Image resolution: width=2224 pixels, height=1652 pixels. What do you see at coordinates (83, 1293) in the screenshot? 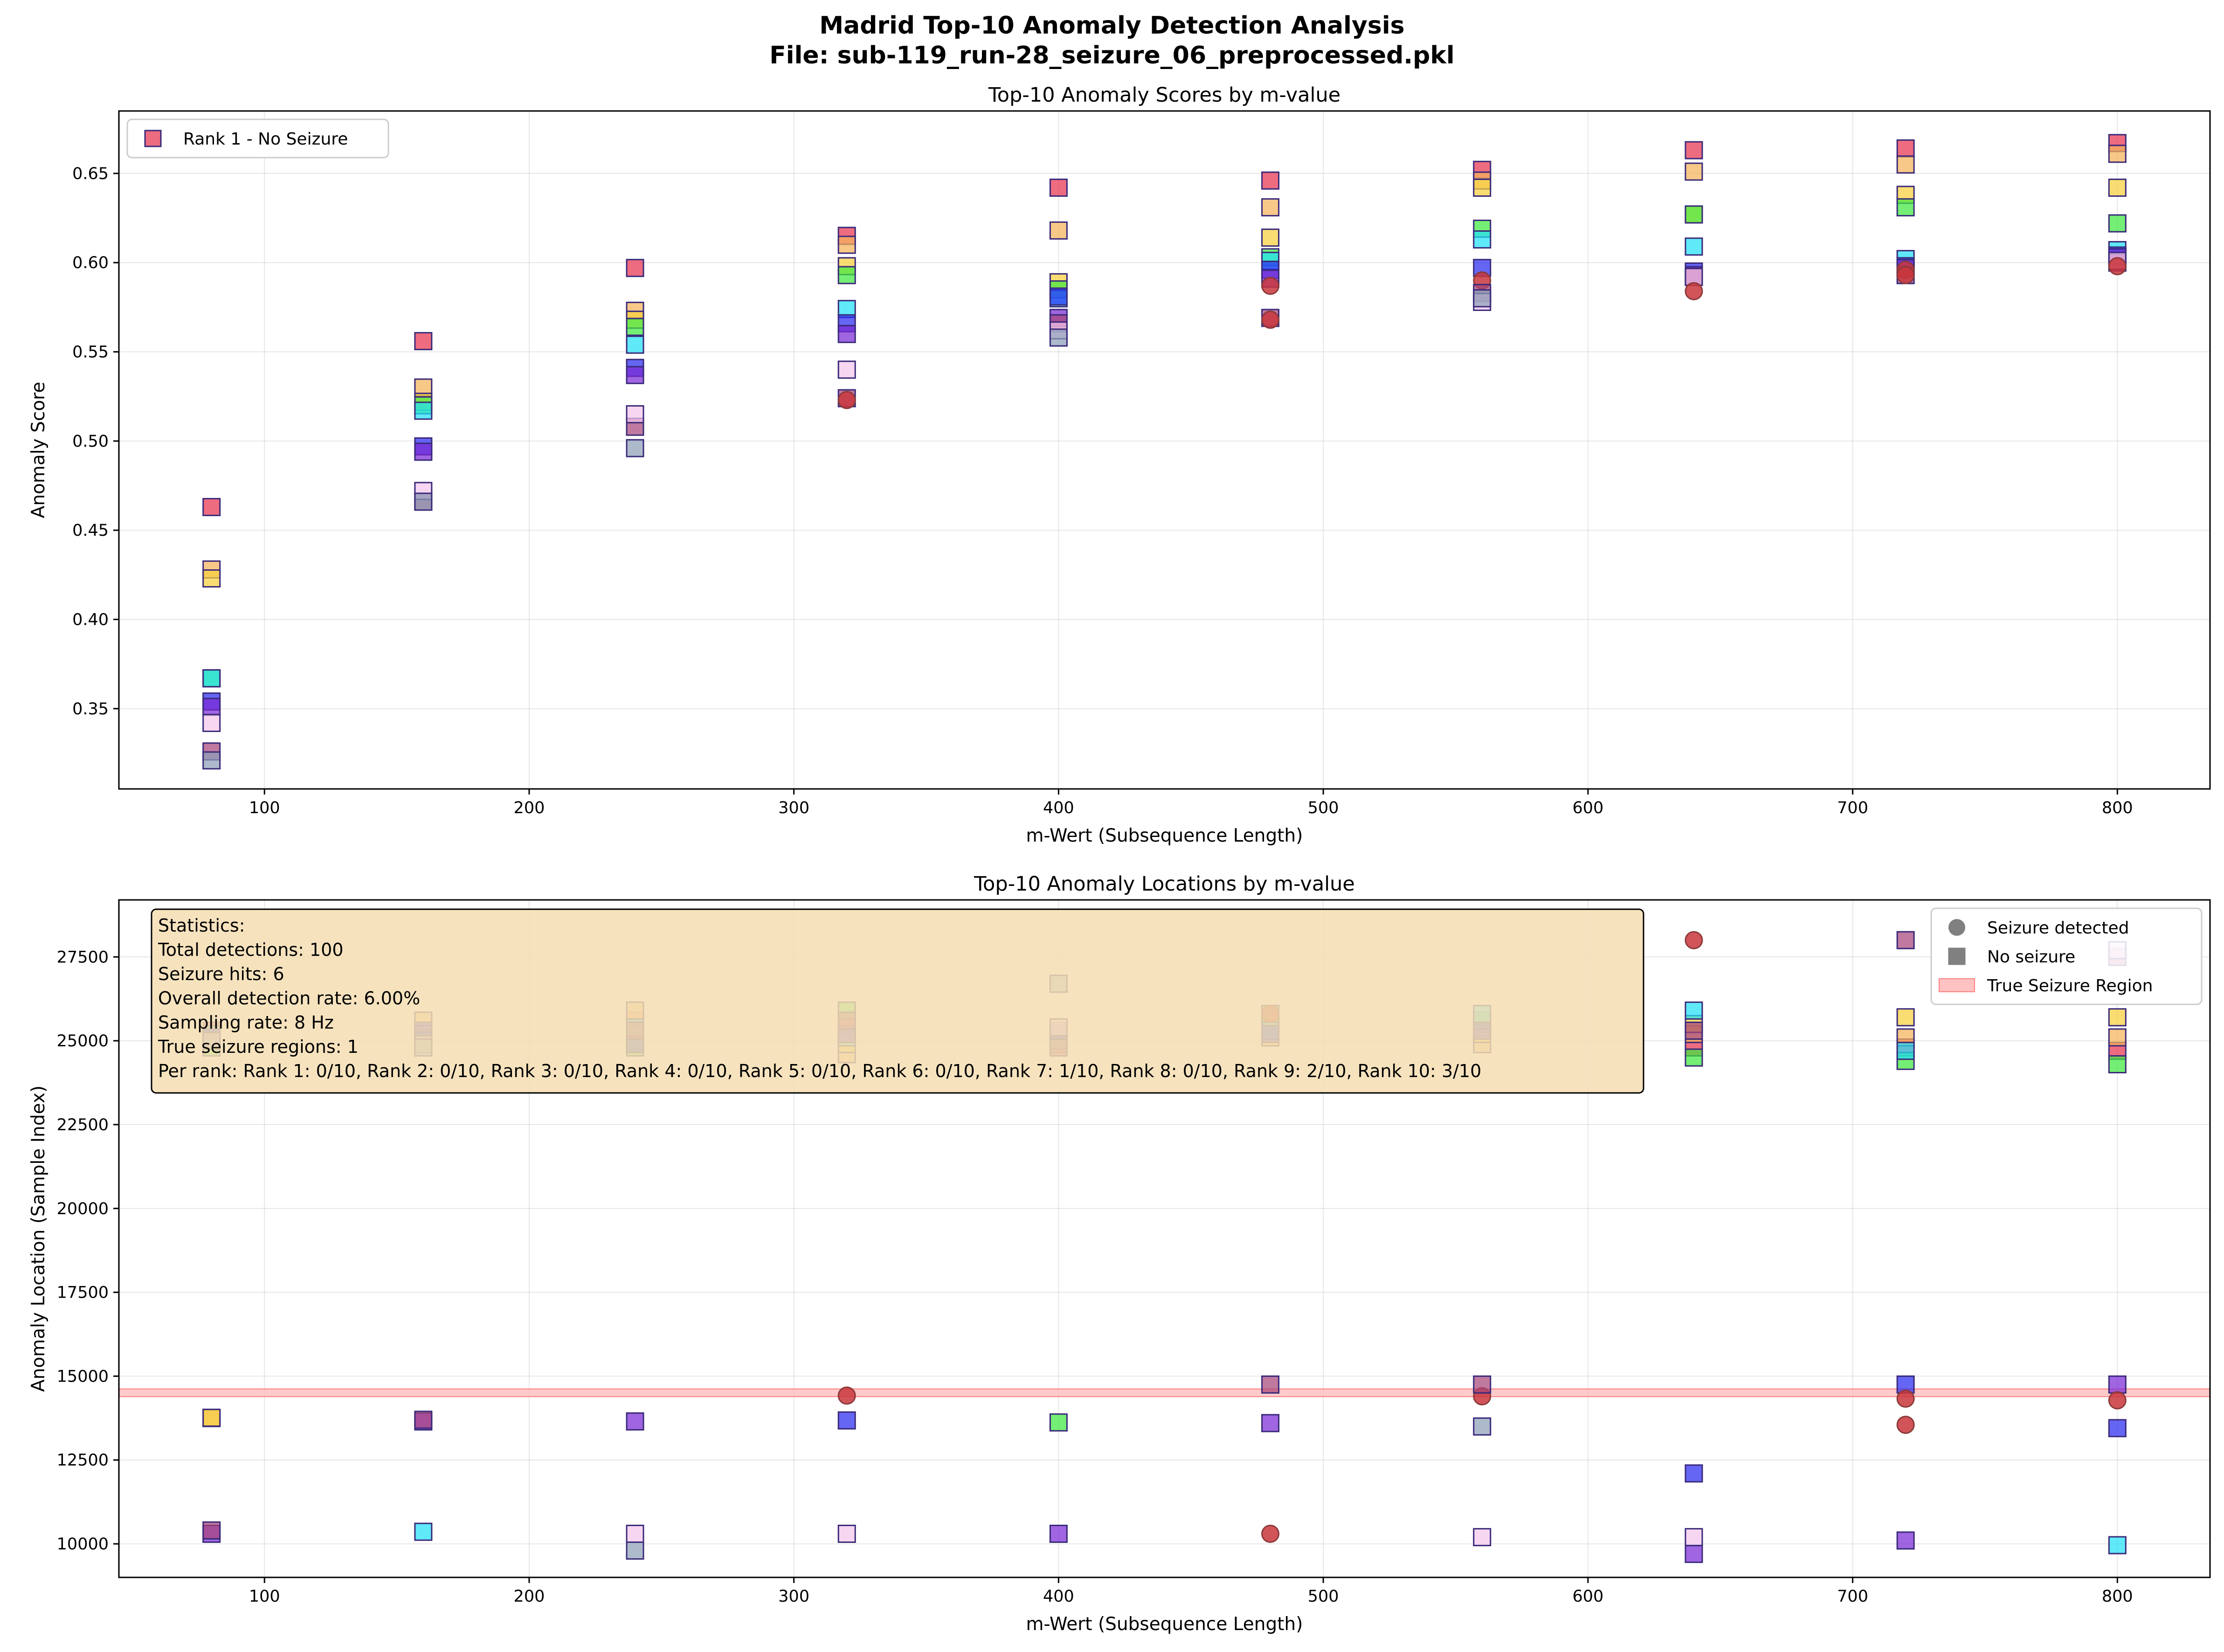
I see `y-tick-label: 17500` at bounding box center [83, 1293].